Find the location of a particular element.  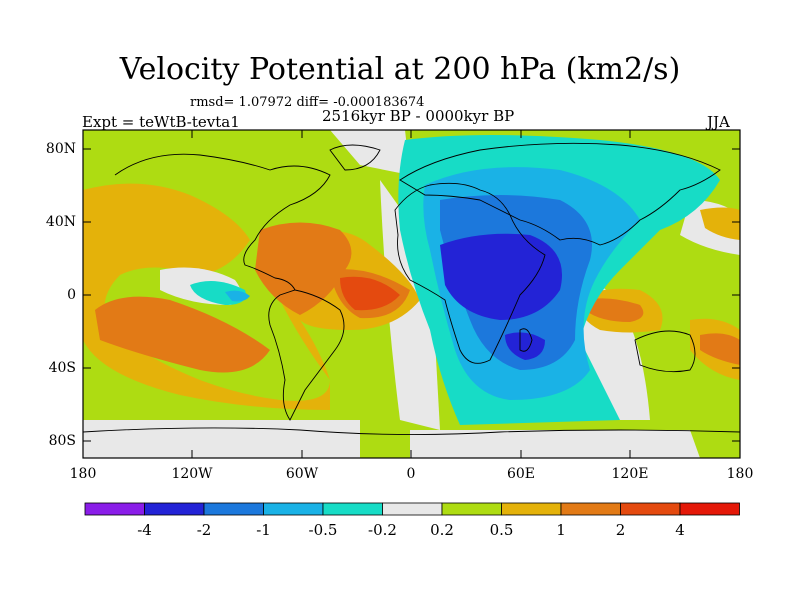

lon-label-60w: 60W is located at coordinates (302, 474).